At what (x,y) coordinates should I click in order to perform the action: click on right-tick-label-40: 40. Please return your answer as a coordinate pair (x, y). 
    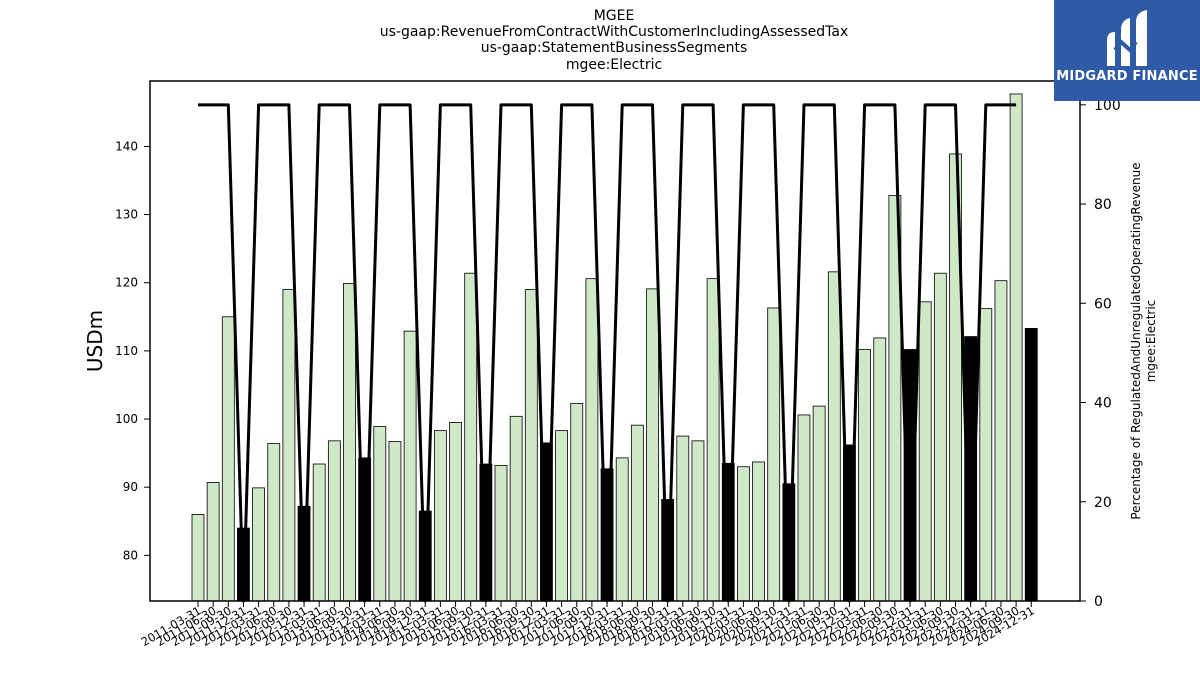
    Looking at the image, I should click on (1103, 404).